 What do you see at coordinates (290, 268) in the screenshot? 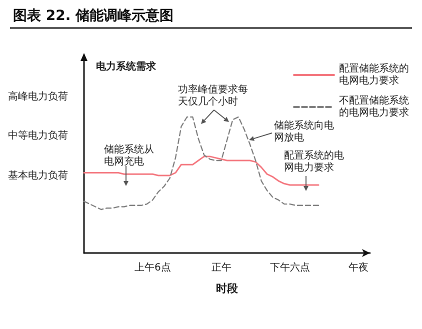
I see `x-tick-label: 下午六点` at bounding box center [290, 268].